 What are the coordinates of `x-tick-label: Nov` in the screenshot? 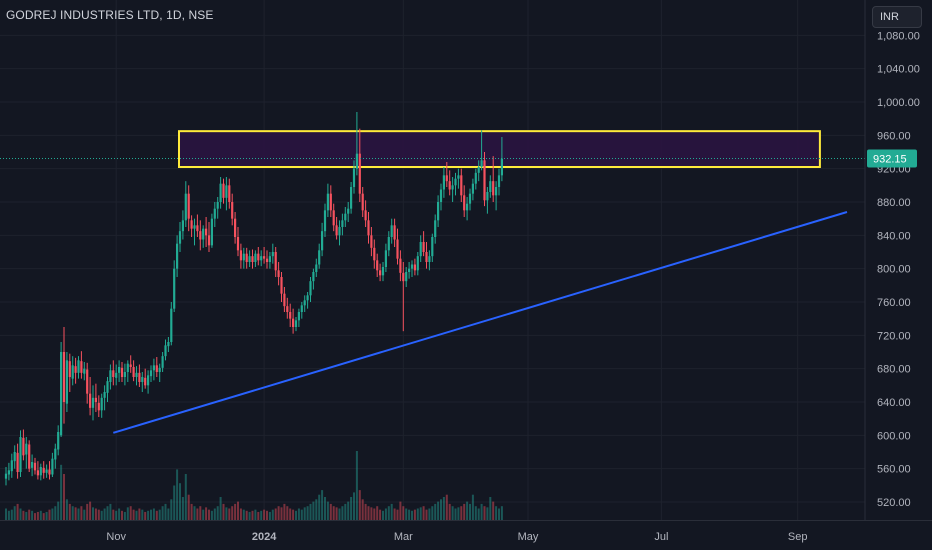 It's located at (116, 537).